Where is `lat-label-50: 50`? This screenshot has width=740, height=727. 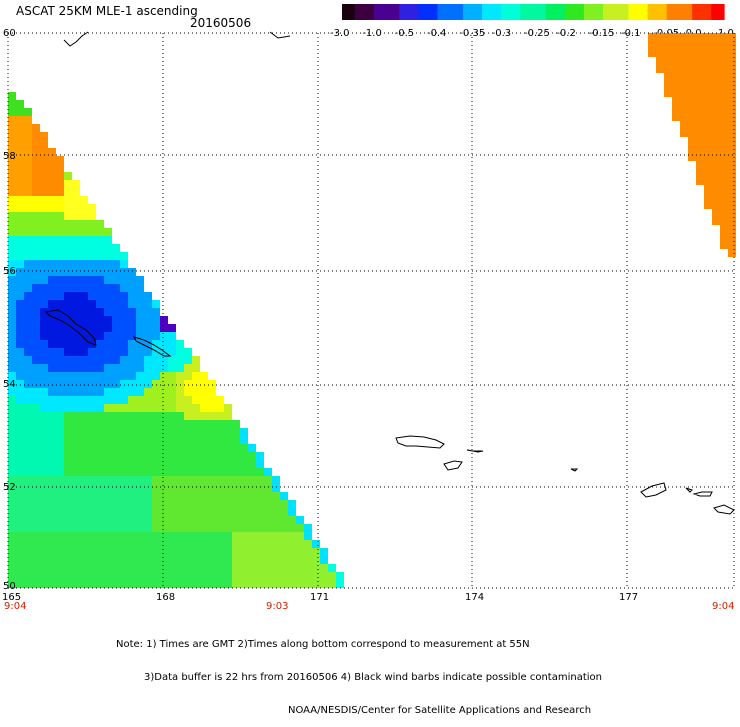
lat-label-50: 50 is located at coordinates (9, 586).